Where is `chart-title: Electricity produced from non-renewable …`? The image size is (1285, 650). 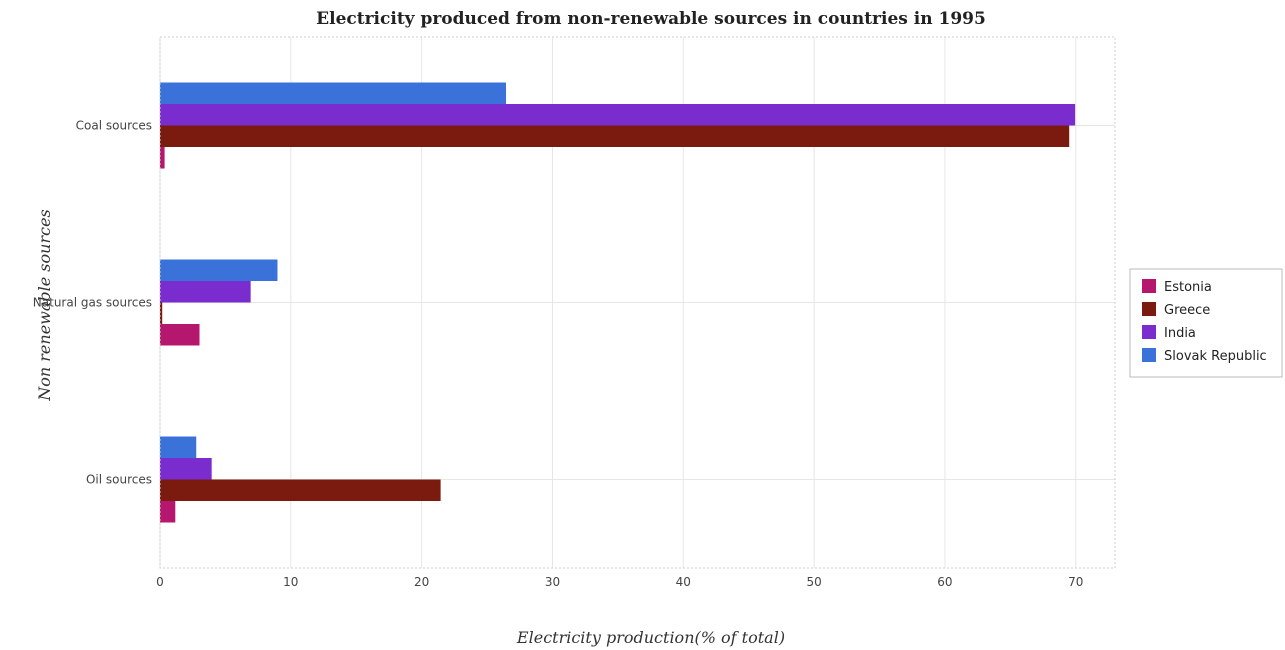
chart-title: Electricity produced from non-renewable … is located at coordinates (651, 19).